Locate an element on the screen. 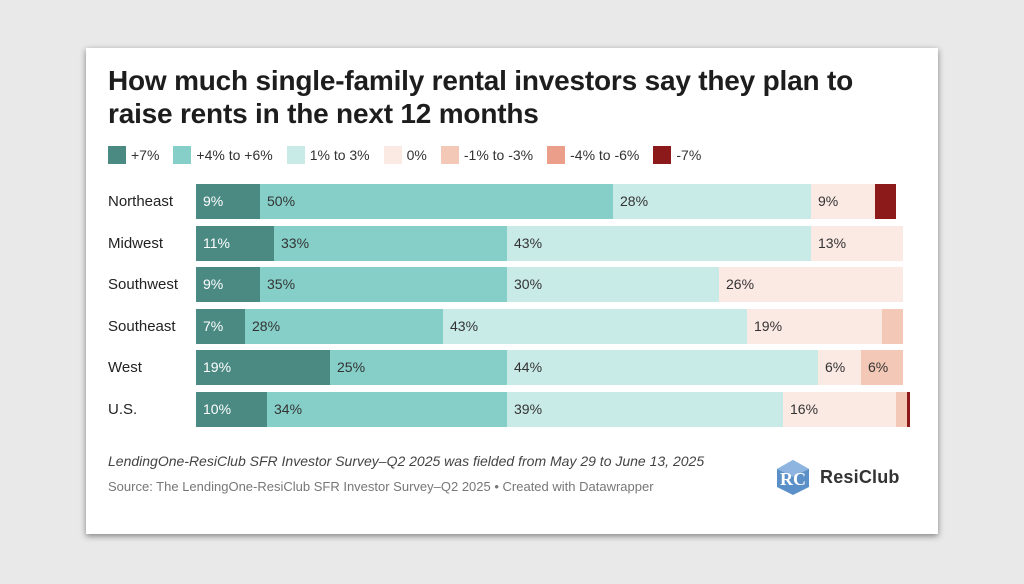 This screenshot has height=584, width=1024. legend-item: -4% to -6% is located at coordinates (593, 155).